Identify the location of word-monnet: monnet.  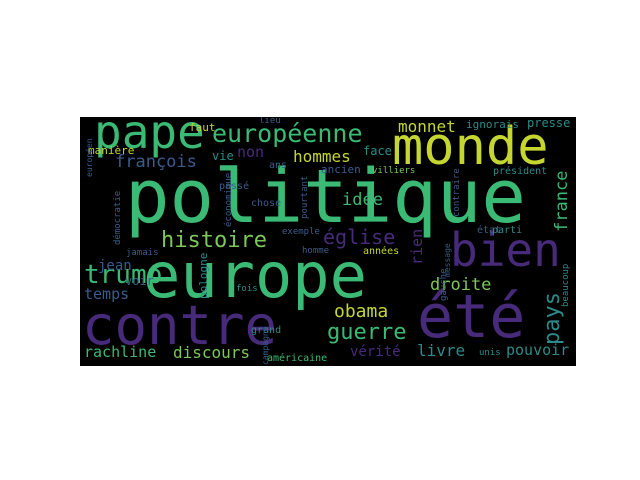
(427, 126).